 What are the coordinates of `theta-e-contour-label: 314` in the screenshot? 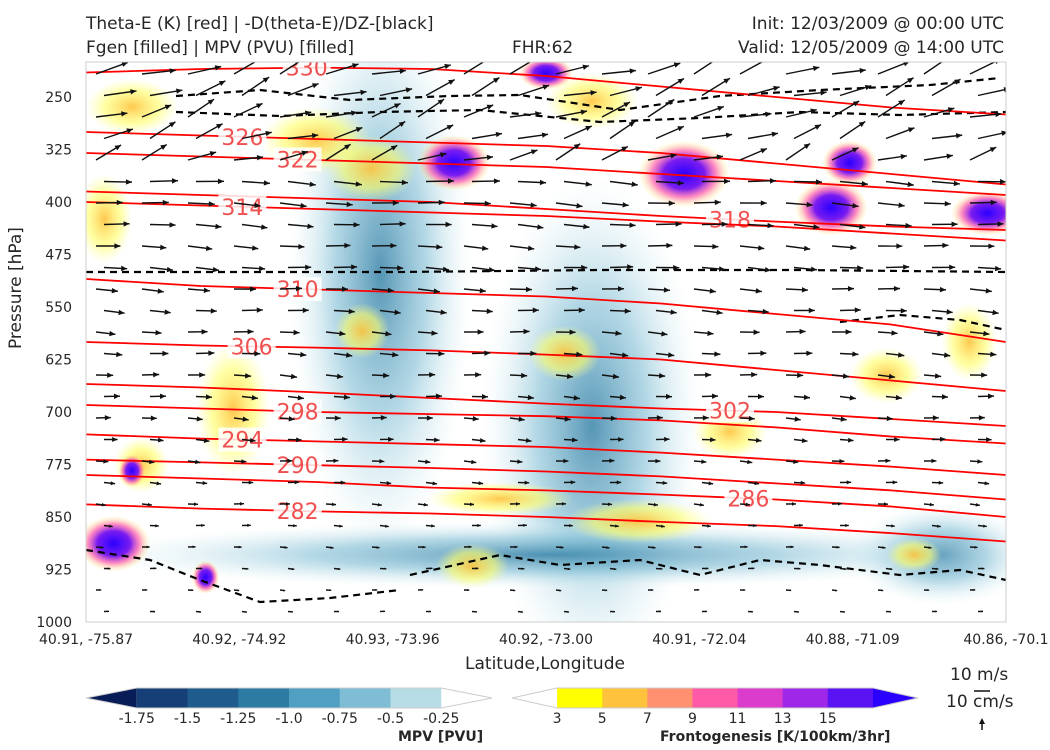 It's located at (242, 208).